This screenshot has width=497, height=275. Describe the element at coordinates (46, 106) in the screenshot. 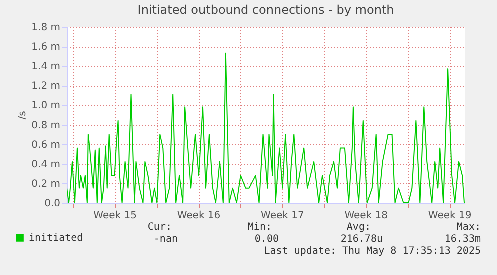

I see `y-tick-label: 1.0 m` at that location.